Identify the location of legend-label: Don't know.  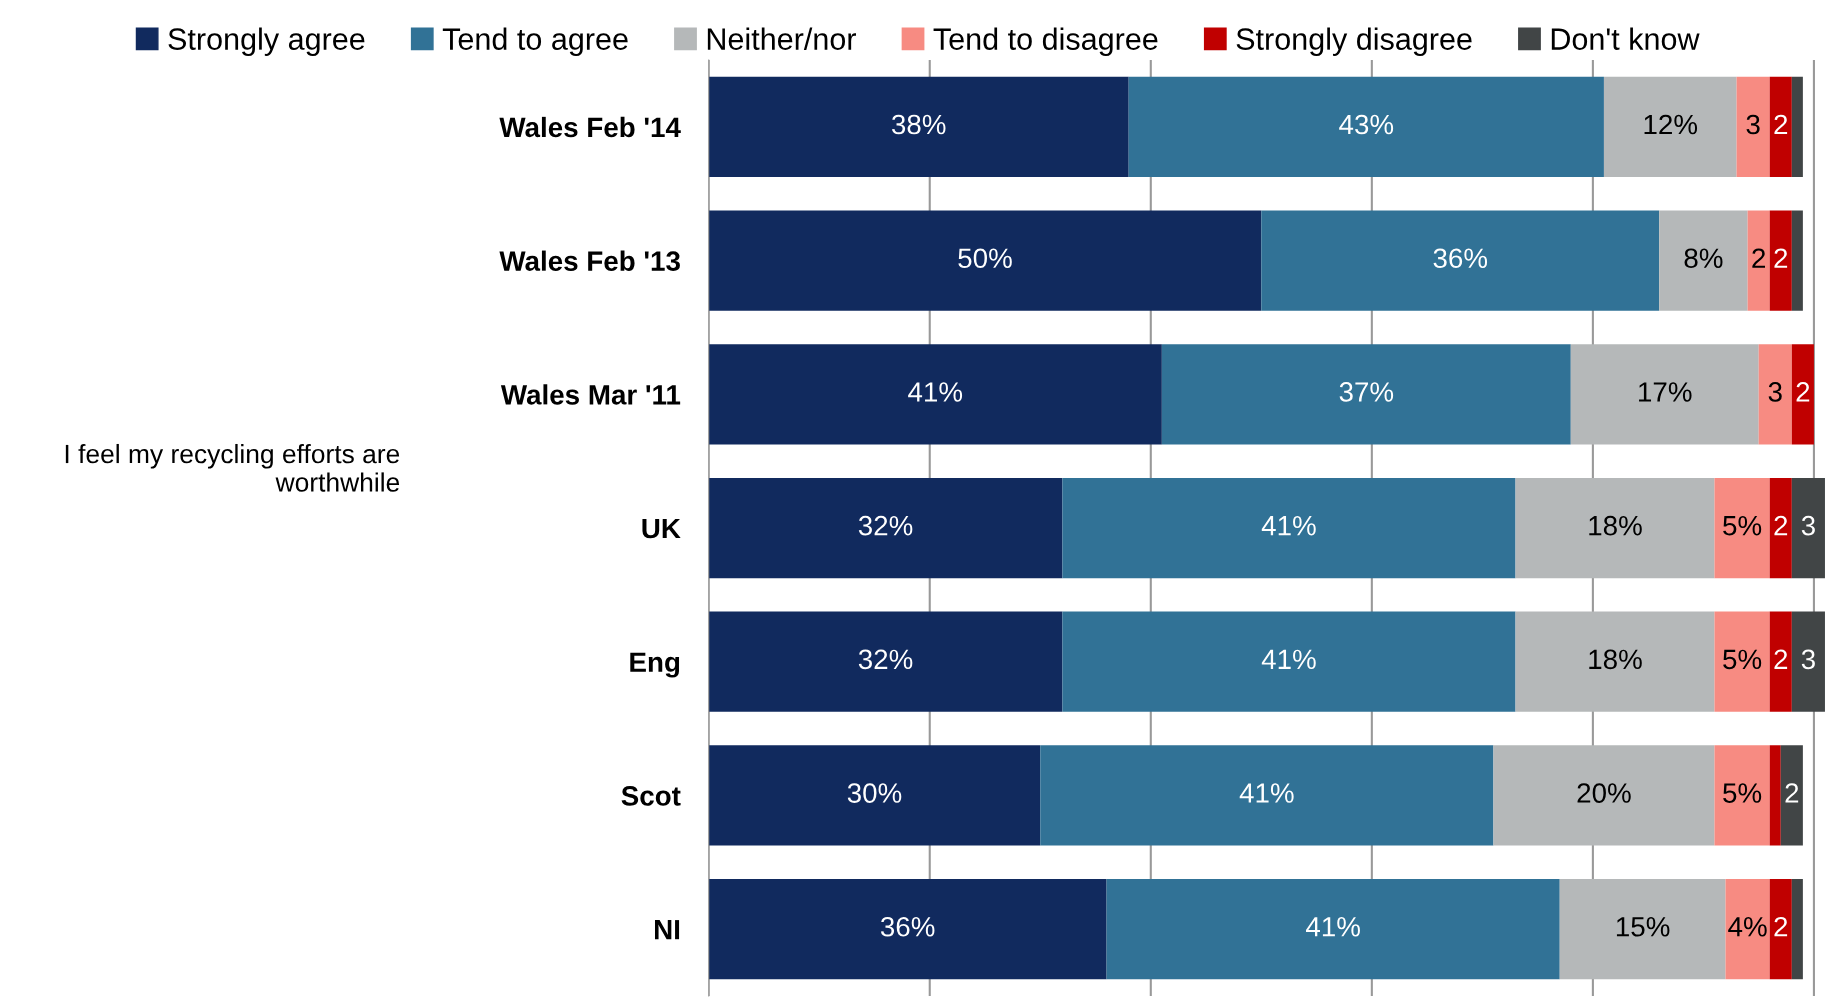
(1625, 38).